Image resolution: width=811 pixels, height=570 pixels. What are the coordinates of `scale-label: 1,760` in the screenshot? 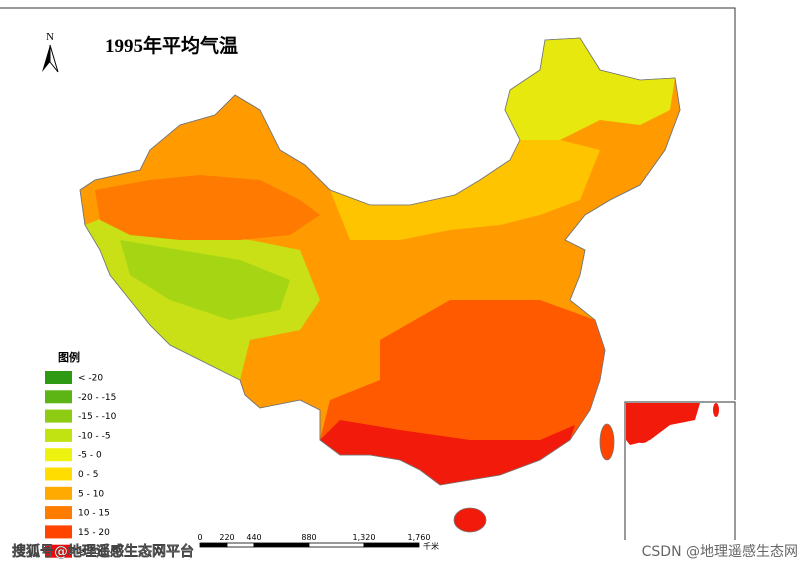 It's located at (419, 537).